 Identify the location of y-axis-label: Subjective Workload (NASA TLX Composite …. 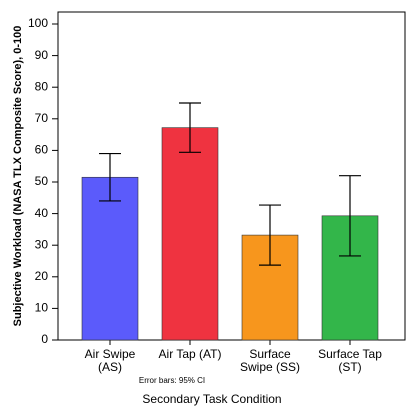
(18, 176).